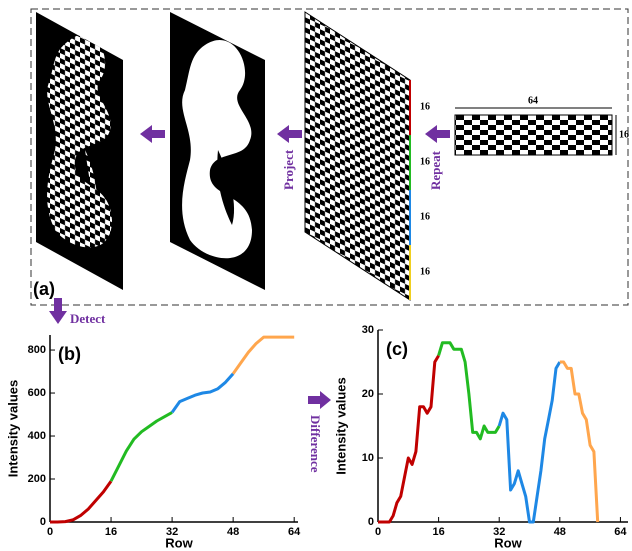 Image resolution: width=632 pixels, height=551 pixels. Describe the element at coordinates (533, 135) in the screenshot. I see `tile` at that location.